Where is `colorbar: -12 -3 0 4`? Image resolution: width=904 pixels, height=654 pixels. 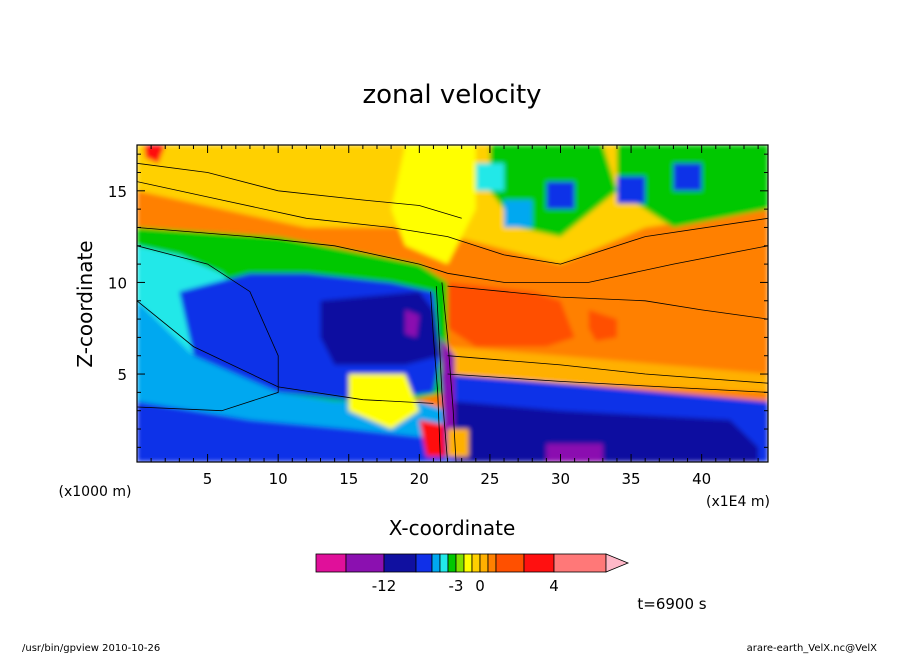 colorbar: -12 -3 0 4 is located at coordinates (472, 574).